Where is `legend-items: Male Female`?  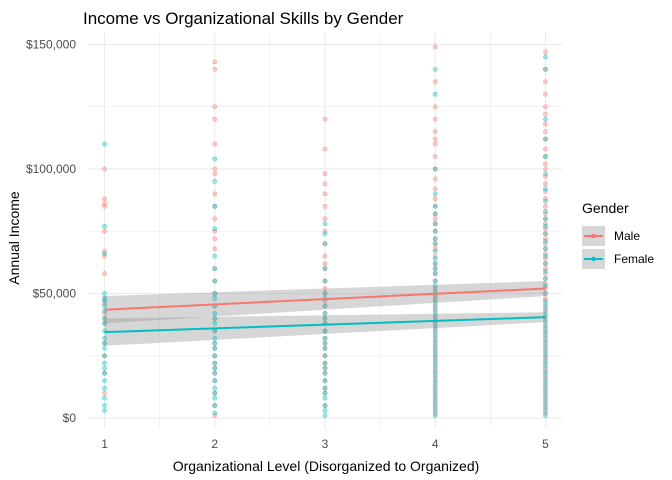
legend-items: Male Female is located at coordinates (618, 247).